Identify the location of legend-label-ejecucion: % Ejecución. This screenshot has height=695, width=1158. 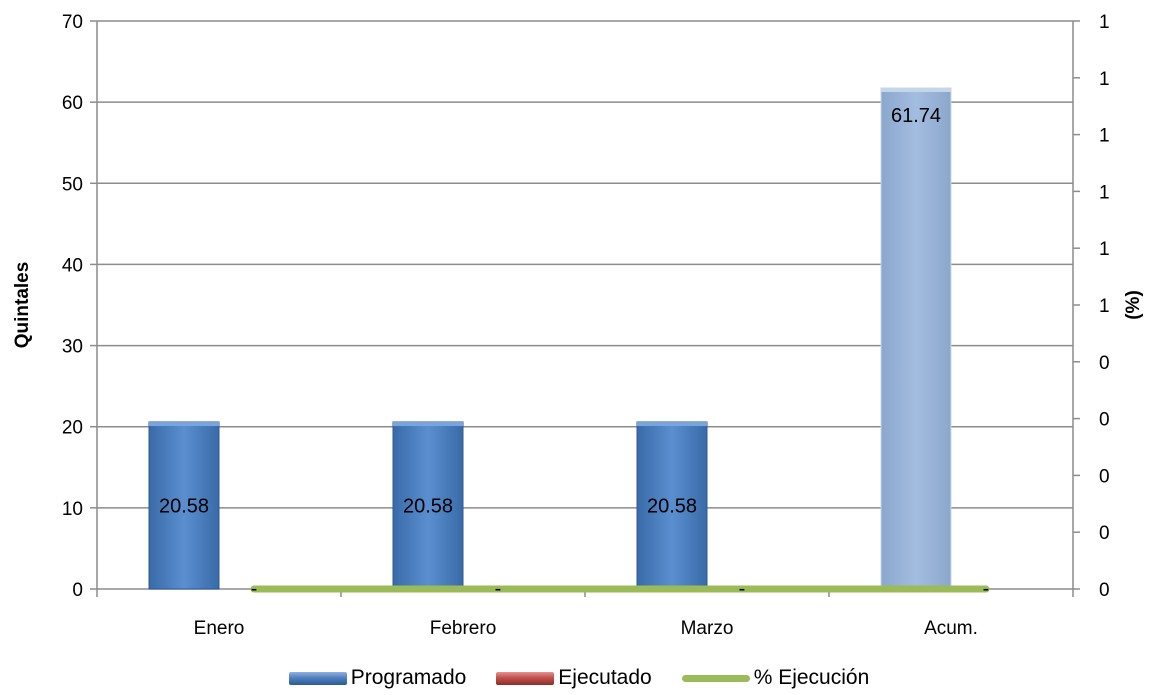
(811, 677).